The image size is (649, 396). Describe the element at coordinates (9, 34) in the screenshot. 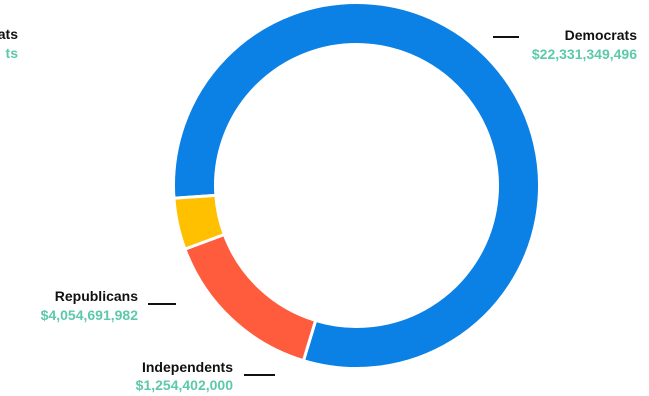

I see `clipped-label-name: ats` at that location.